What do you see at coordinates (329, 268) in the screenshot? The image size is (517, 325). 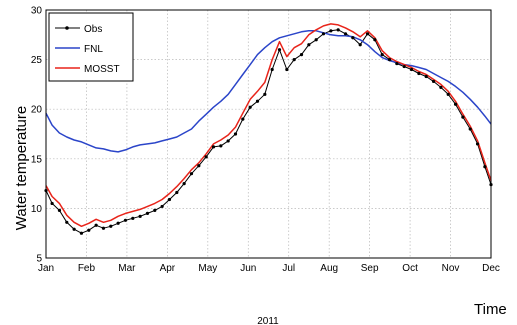 I see `x-tick-label: Aug` at bounding box center [329, 268].